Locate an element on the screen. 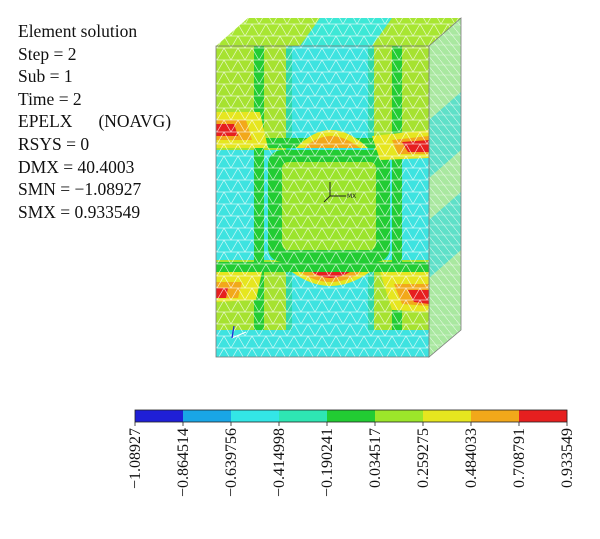 The image size is (600, 539). legend-tick-label-4: −0.414998 is located at coordinates (279, 462).